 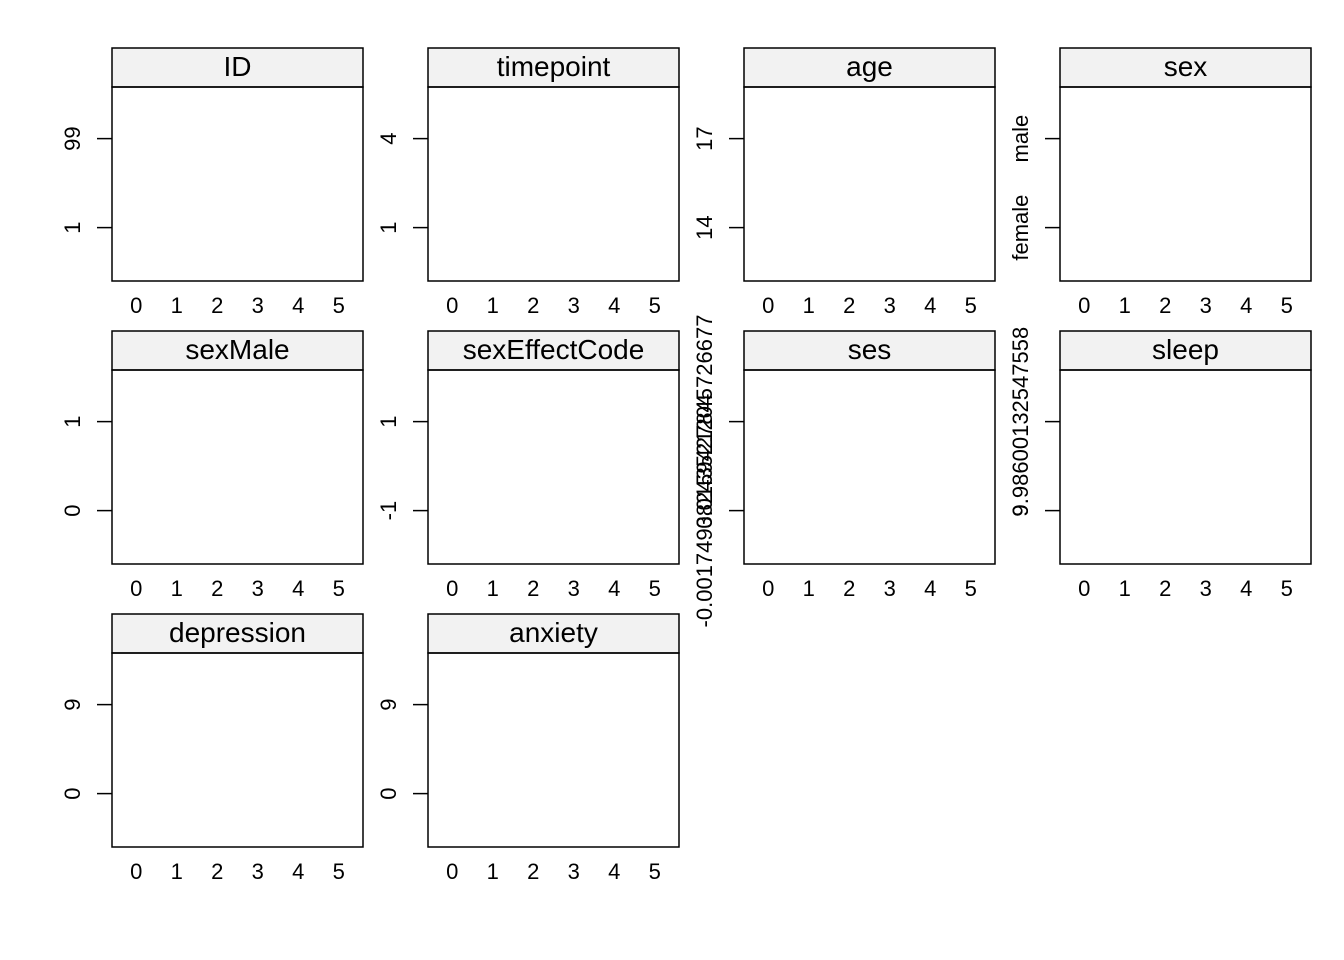 I want to click on y-tick-label: 9.98600132547558, so click(x=1020, y=422).